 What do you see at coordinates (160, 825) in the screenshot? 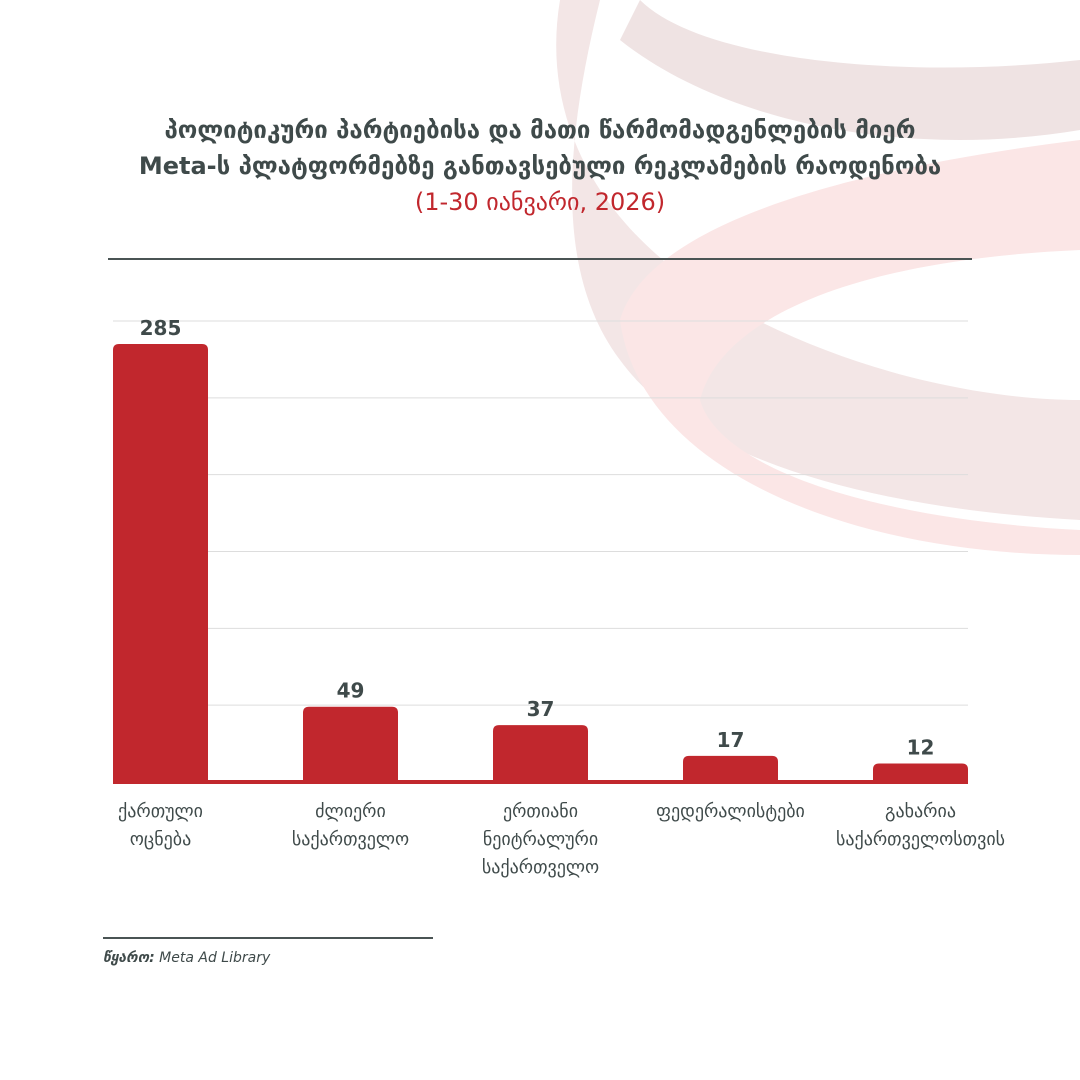
I see `x-tick-label: ქართული ოცნება` at bounding box center [160, 825].